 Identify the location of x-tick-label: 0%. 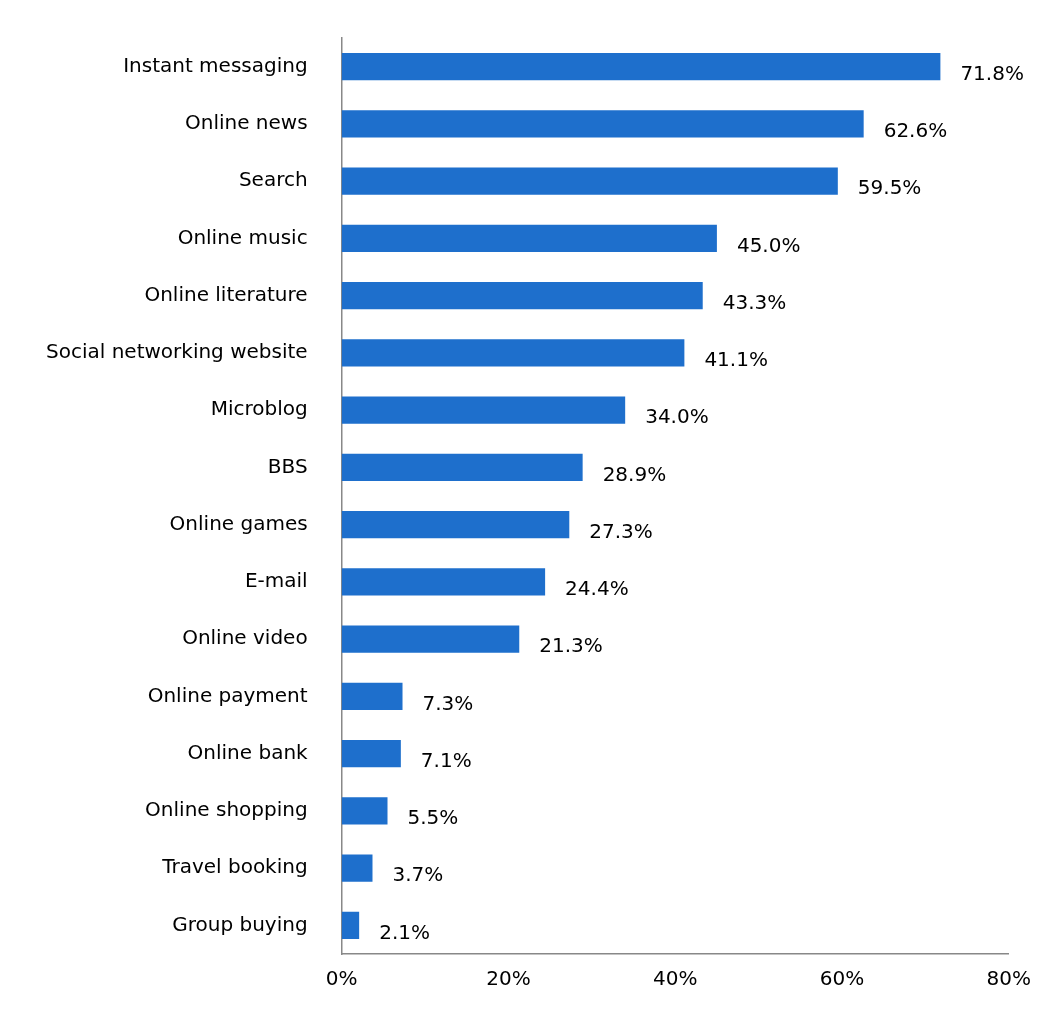
(341, 978).